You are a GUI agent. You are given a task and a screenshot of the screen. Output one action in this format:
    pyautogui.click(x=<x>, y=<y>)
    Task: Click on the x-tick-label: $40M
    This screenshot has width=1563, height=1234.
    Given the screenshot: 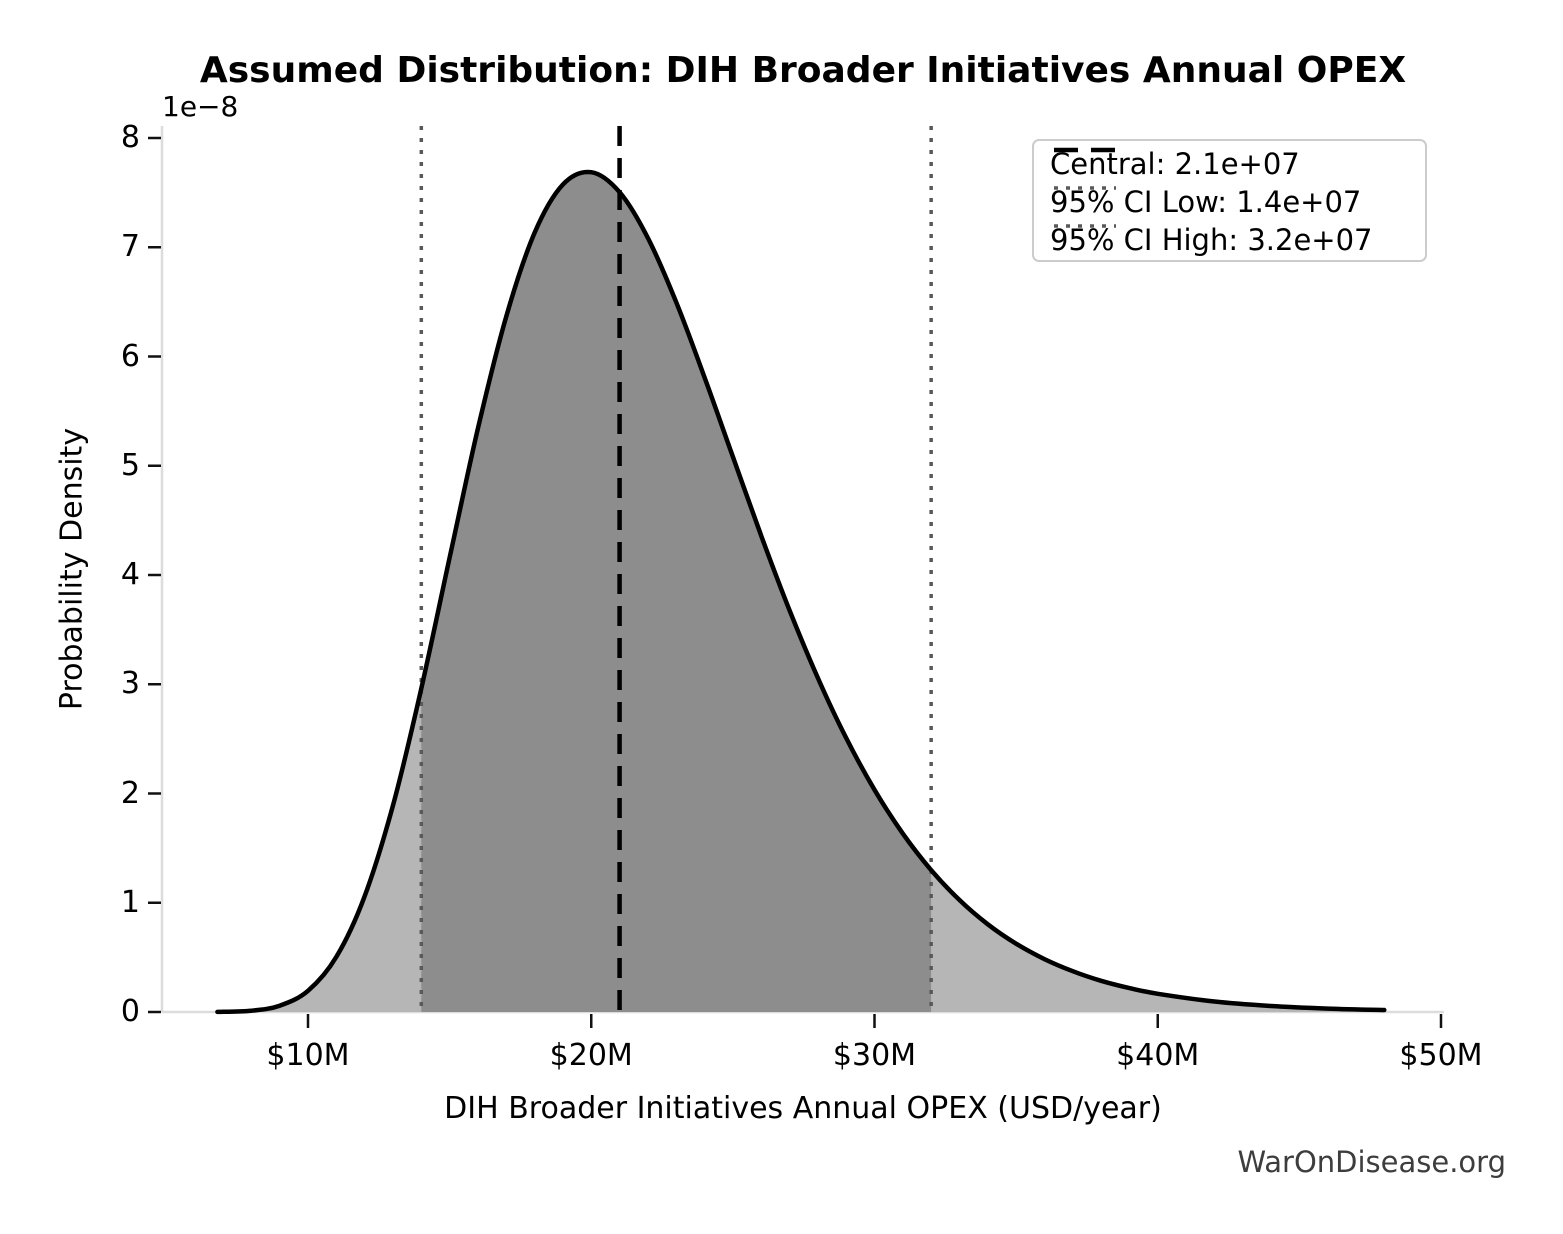 What is the action you would take?
    pyautogui.click(x=1158, y=1055)
    